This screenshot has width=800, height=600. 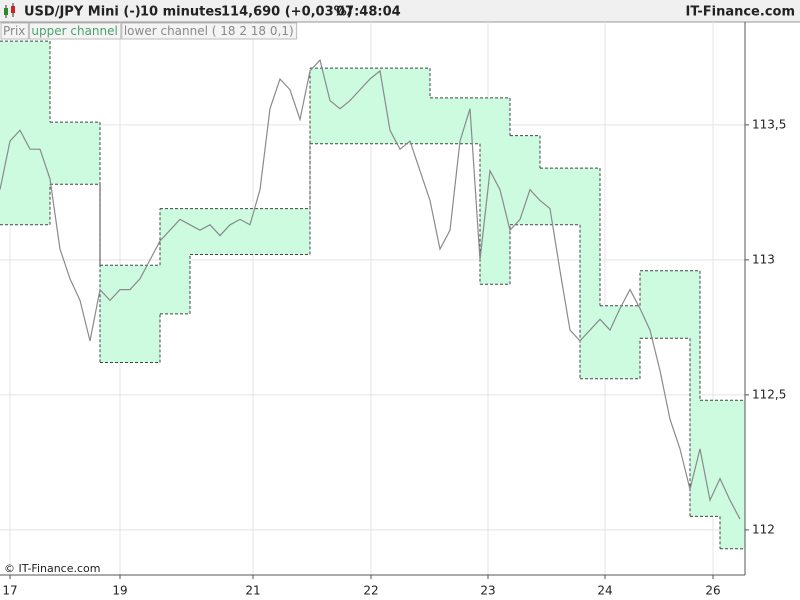 What do you see at coordinates (9, 591) in the screenshot?
I see `x-tick-label: 17` at bounding box center [9, 591].